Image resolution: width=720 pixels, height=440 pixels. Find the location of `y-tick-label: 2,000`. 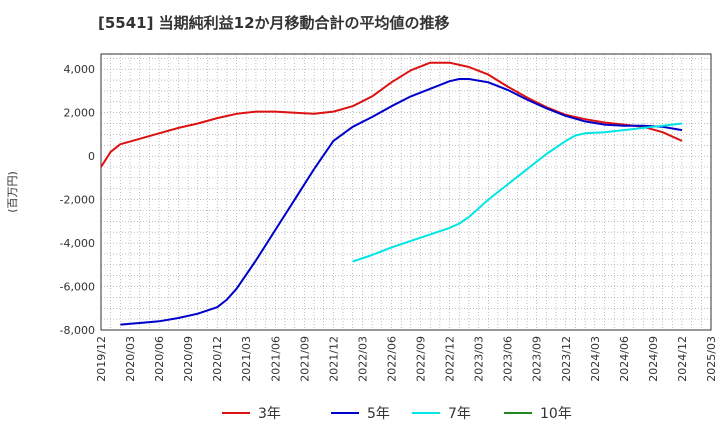

y-tick-label: 2,000 is located at coordinates (80, 113).